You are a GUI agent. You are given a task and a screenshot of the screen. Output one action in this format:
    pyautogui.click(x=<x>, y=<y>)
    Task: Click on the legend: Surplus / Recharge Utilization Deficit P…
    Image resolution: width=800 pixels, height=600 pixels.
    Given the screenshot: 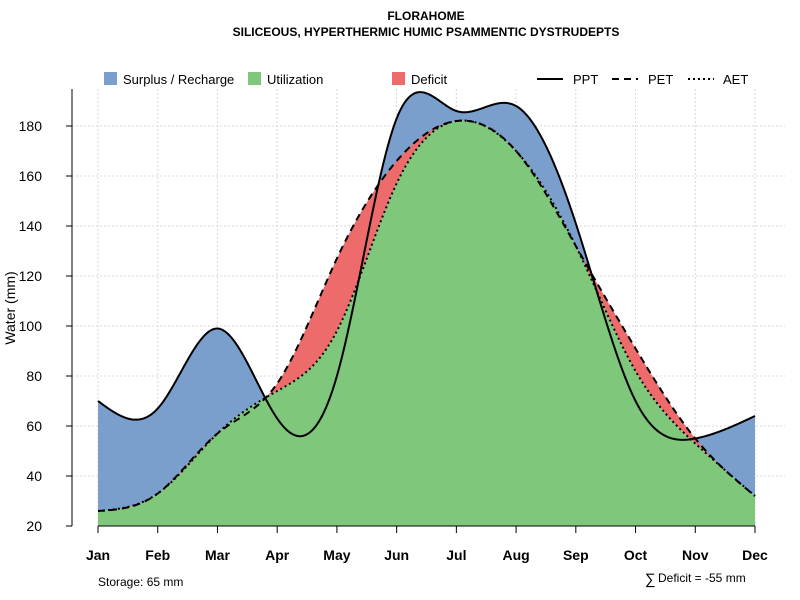 What is the action you would take?
    pyautogui.click(x=426, y=79)
    